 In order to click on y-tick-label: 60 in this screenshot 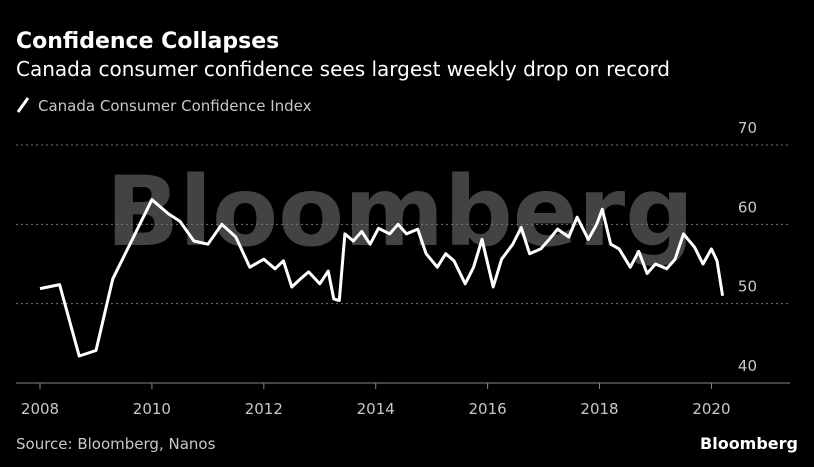, I will do `click(747, 207)`.